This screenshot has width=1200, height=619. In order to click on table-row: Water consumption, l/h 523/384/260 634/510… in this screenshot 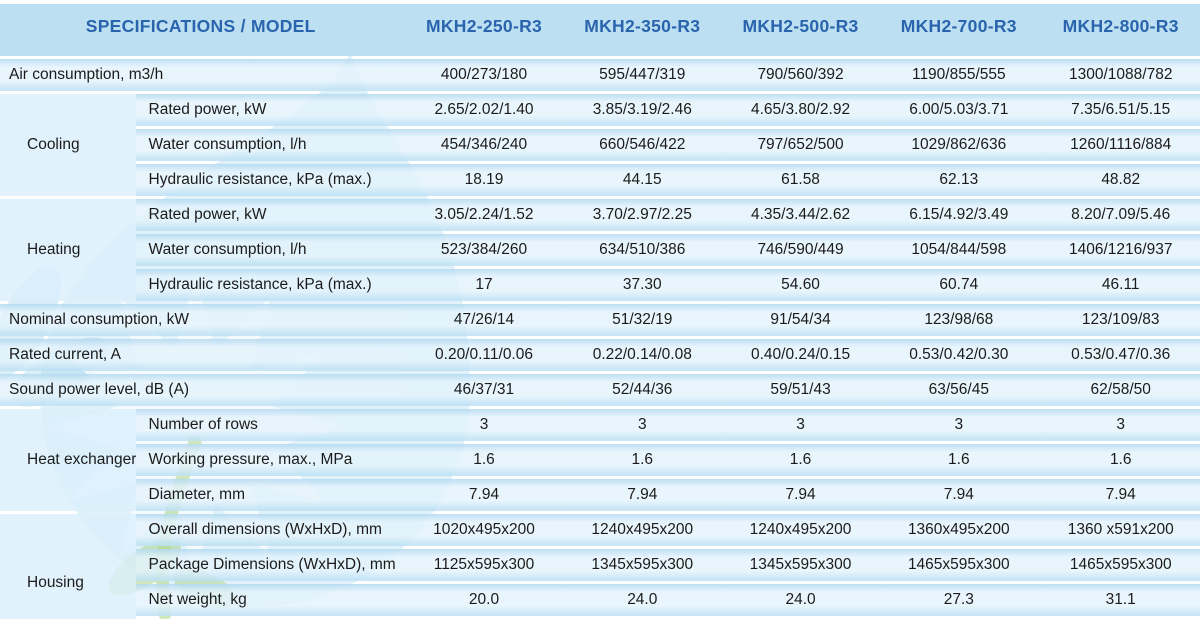, I will do `click(600, 250)`.